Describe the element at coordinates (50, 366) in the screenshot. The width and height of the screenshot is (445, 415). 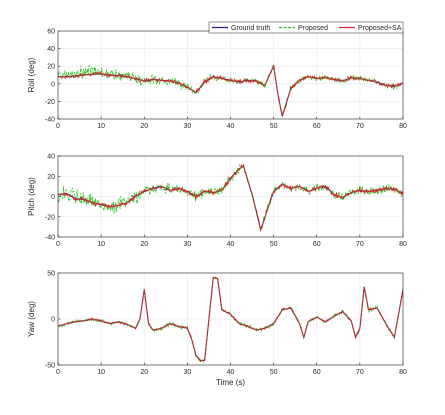
I see `y-tick-label: -50` at that location.